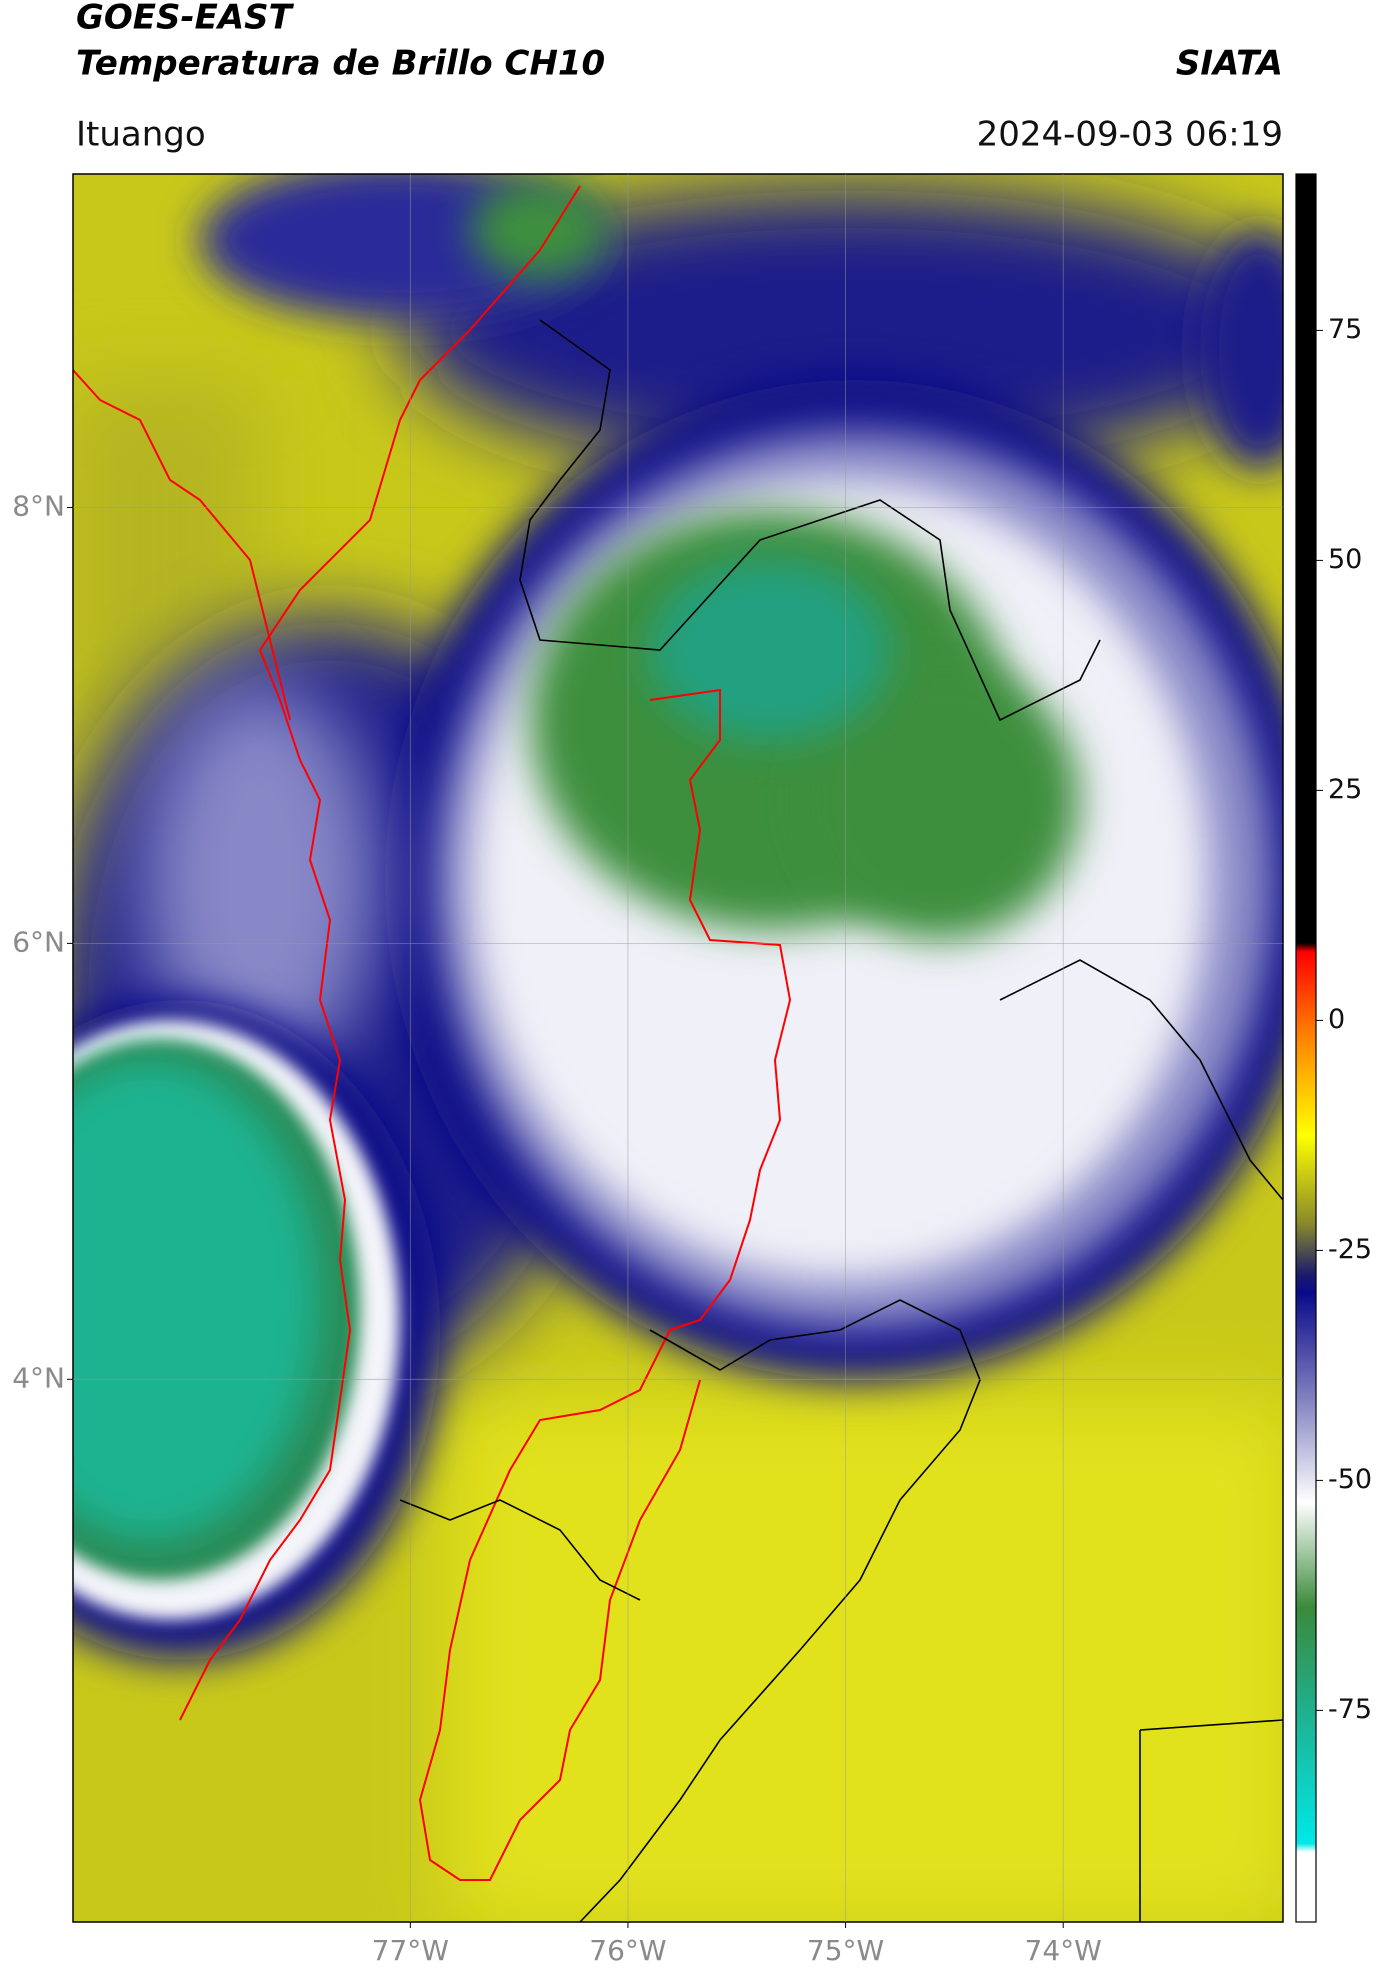  What do you see at coordinates (1306, 1048) in the screenshot?
I see `colorbar` at bounding box center [1306, 1048].